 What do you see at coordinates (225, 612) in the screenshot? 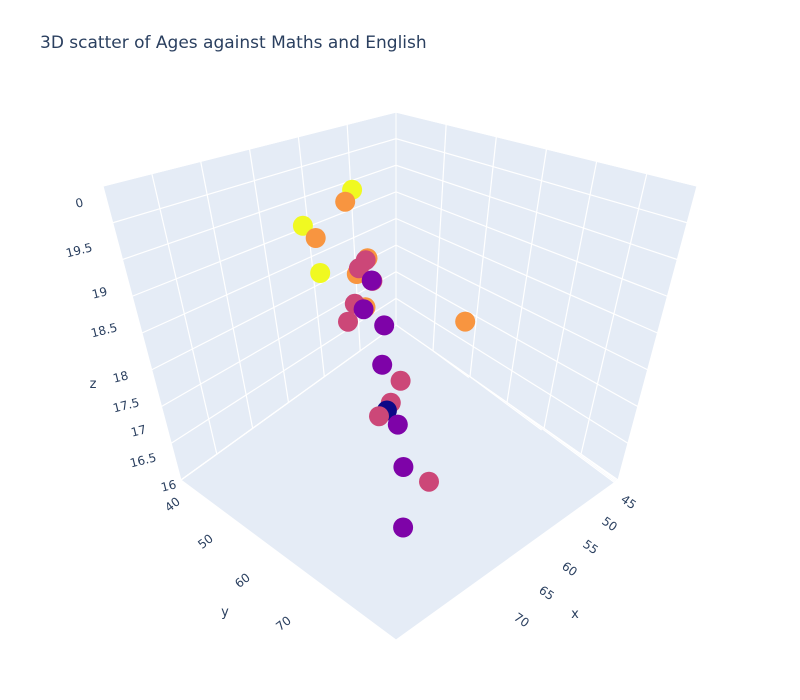
I see `y-axis-label: y` at bounding box center [225, 612].